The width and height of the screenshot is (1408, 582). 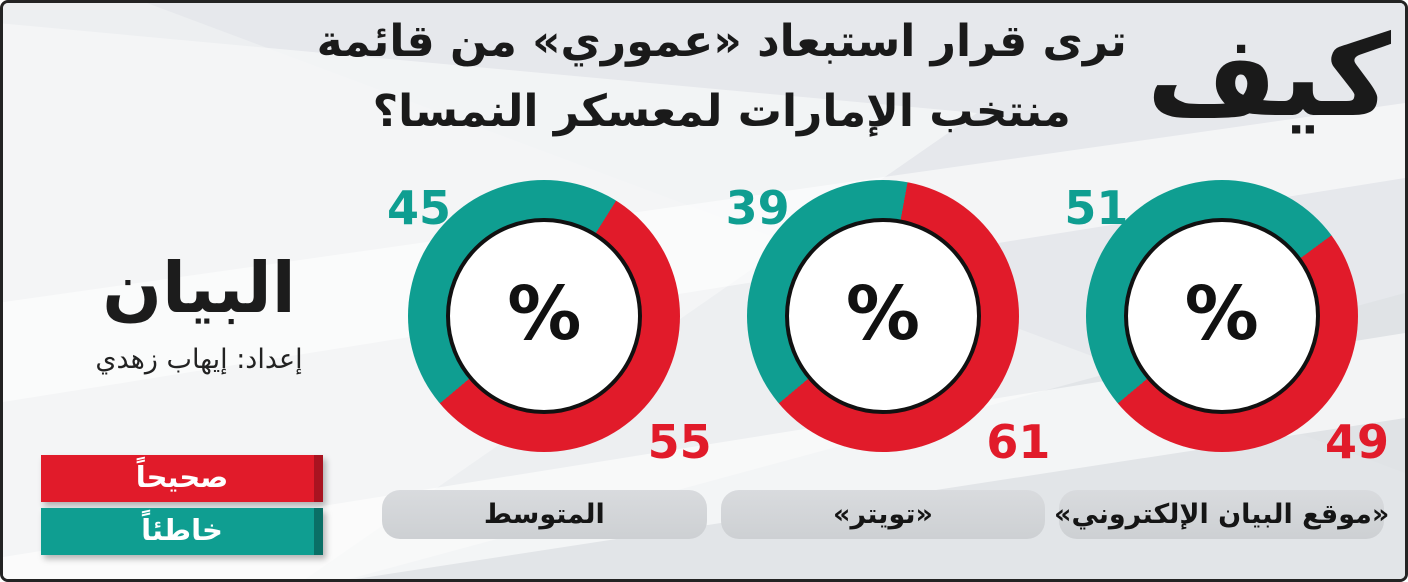 I want to click on title-line-2: منتخب الإمارات لمعسكر النمسا؟, so click(x=721, y=111).